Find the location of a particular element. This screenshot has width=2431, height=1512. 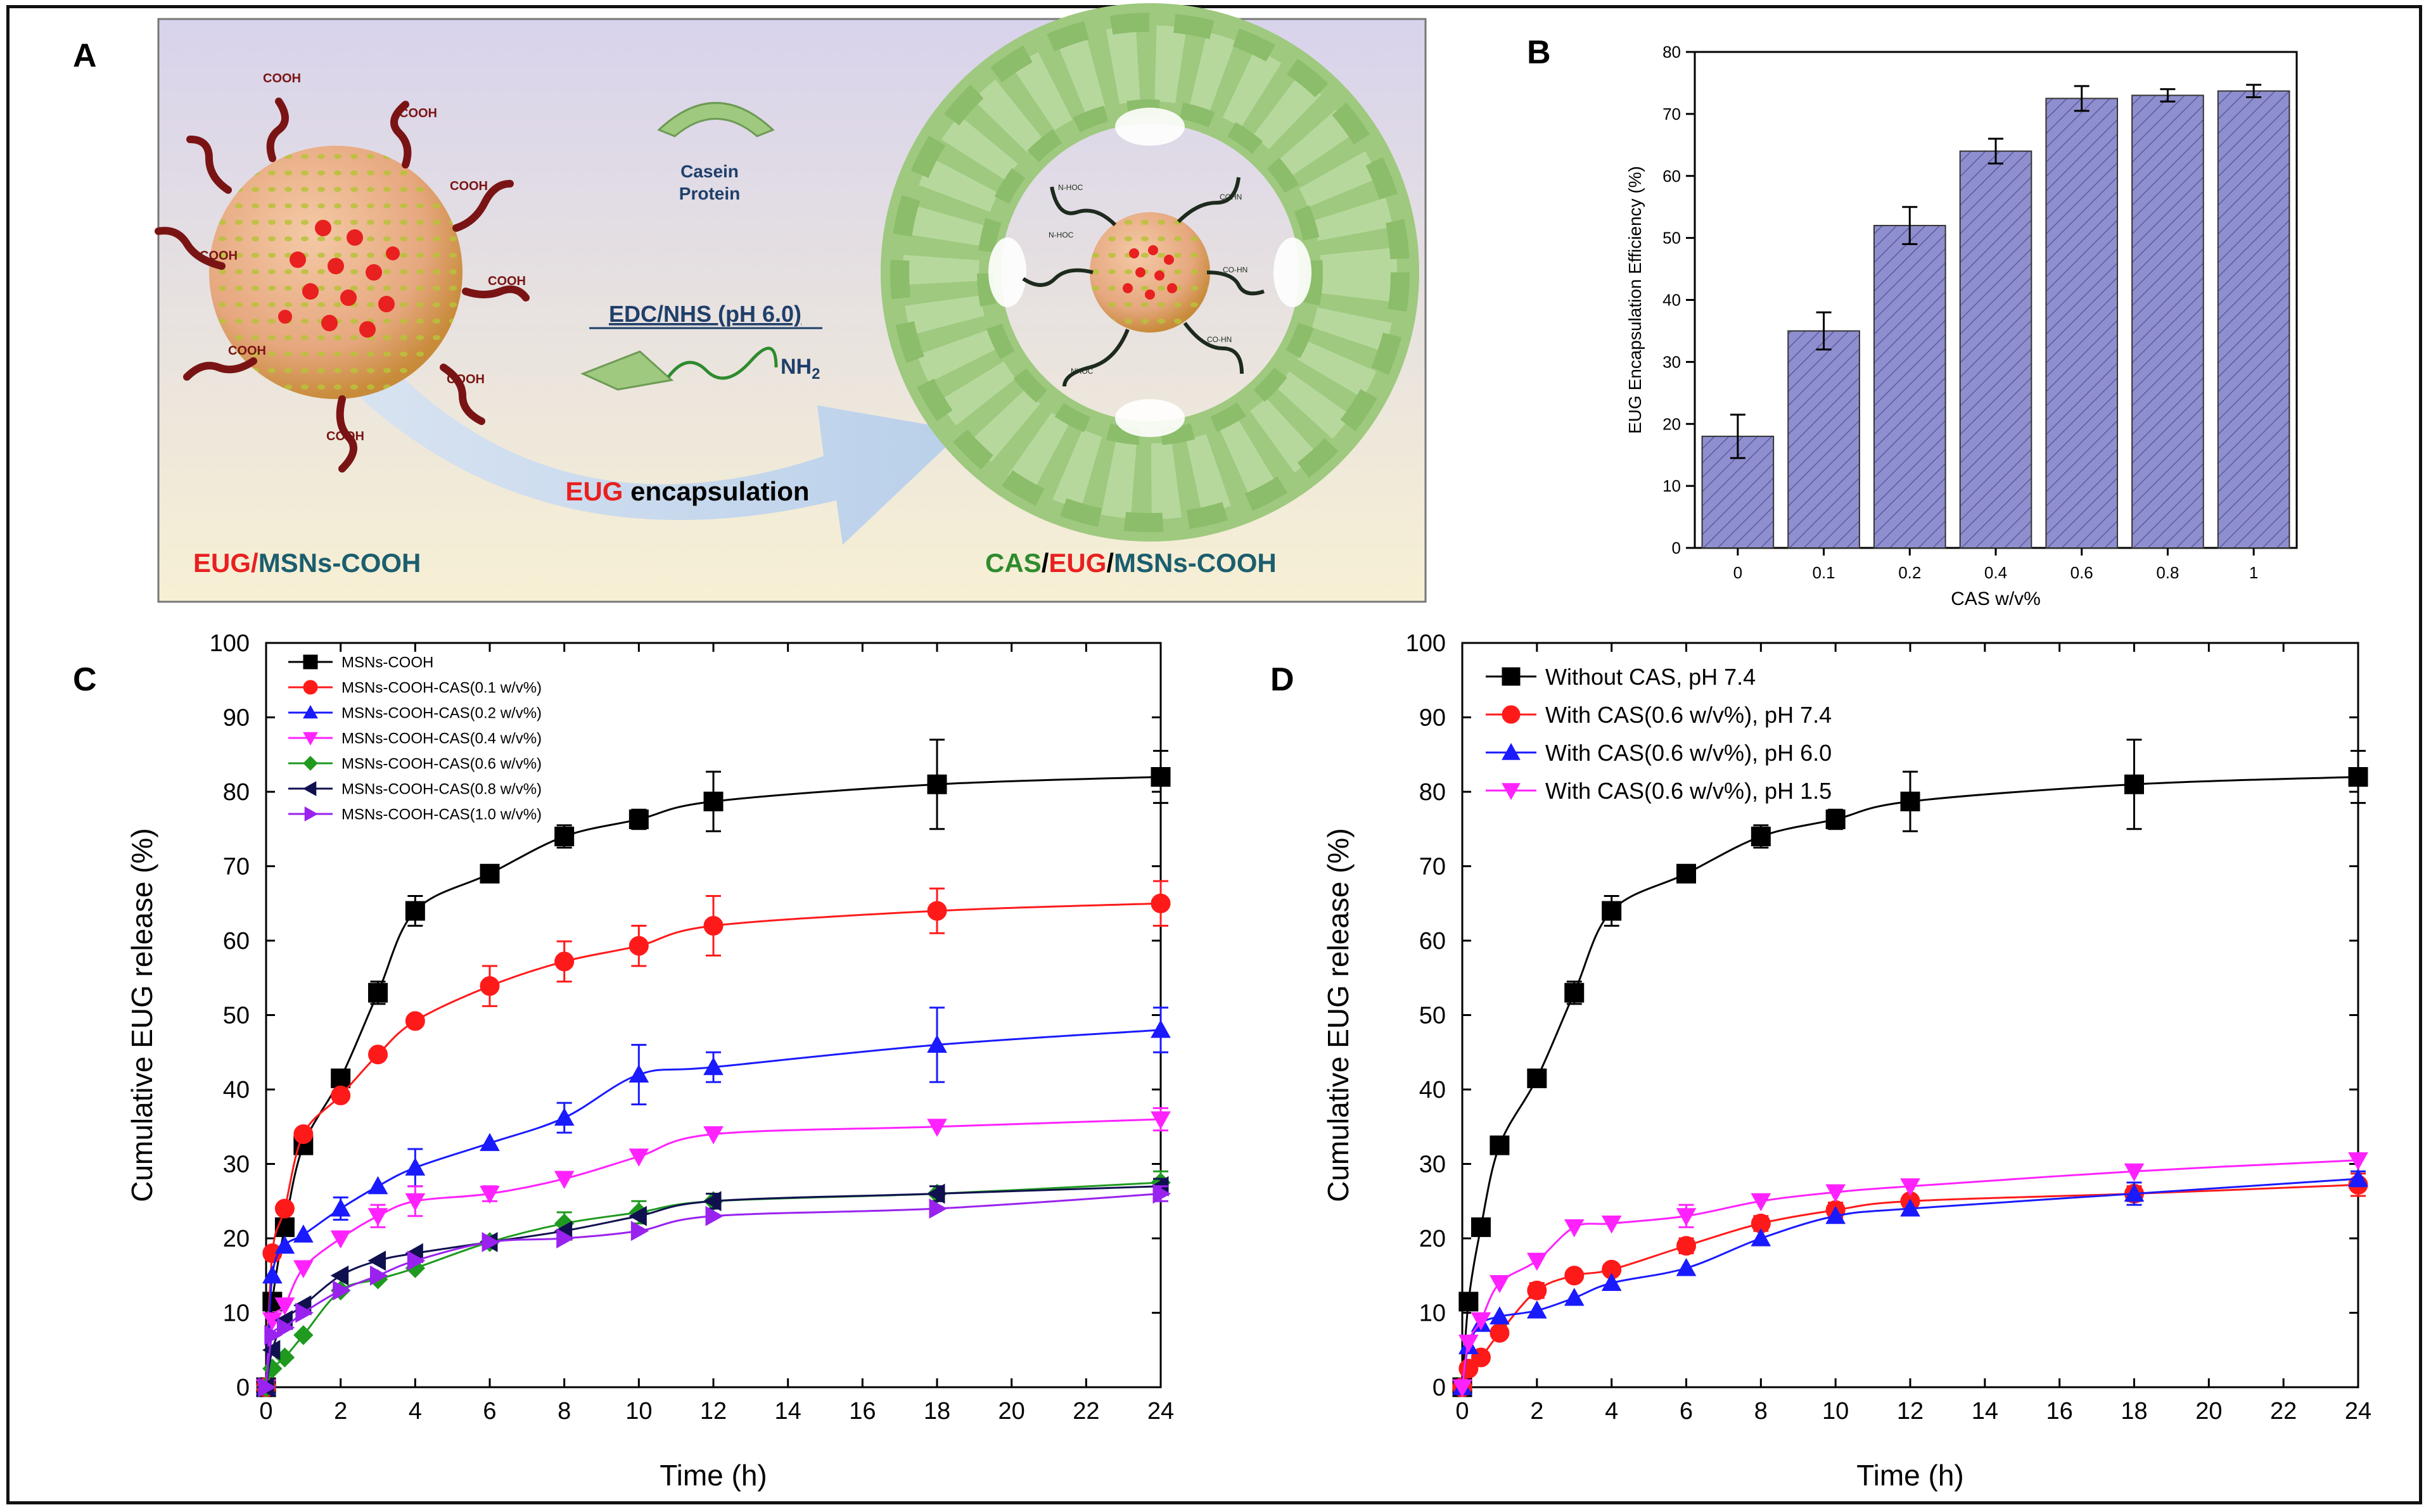

panel-d-label: D is located at coordinates (1282, 679).